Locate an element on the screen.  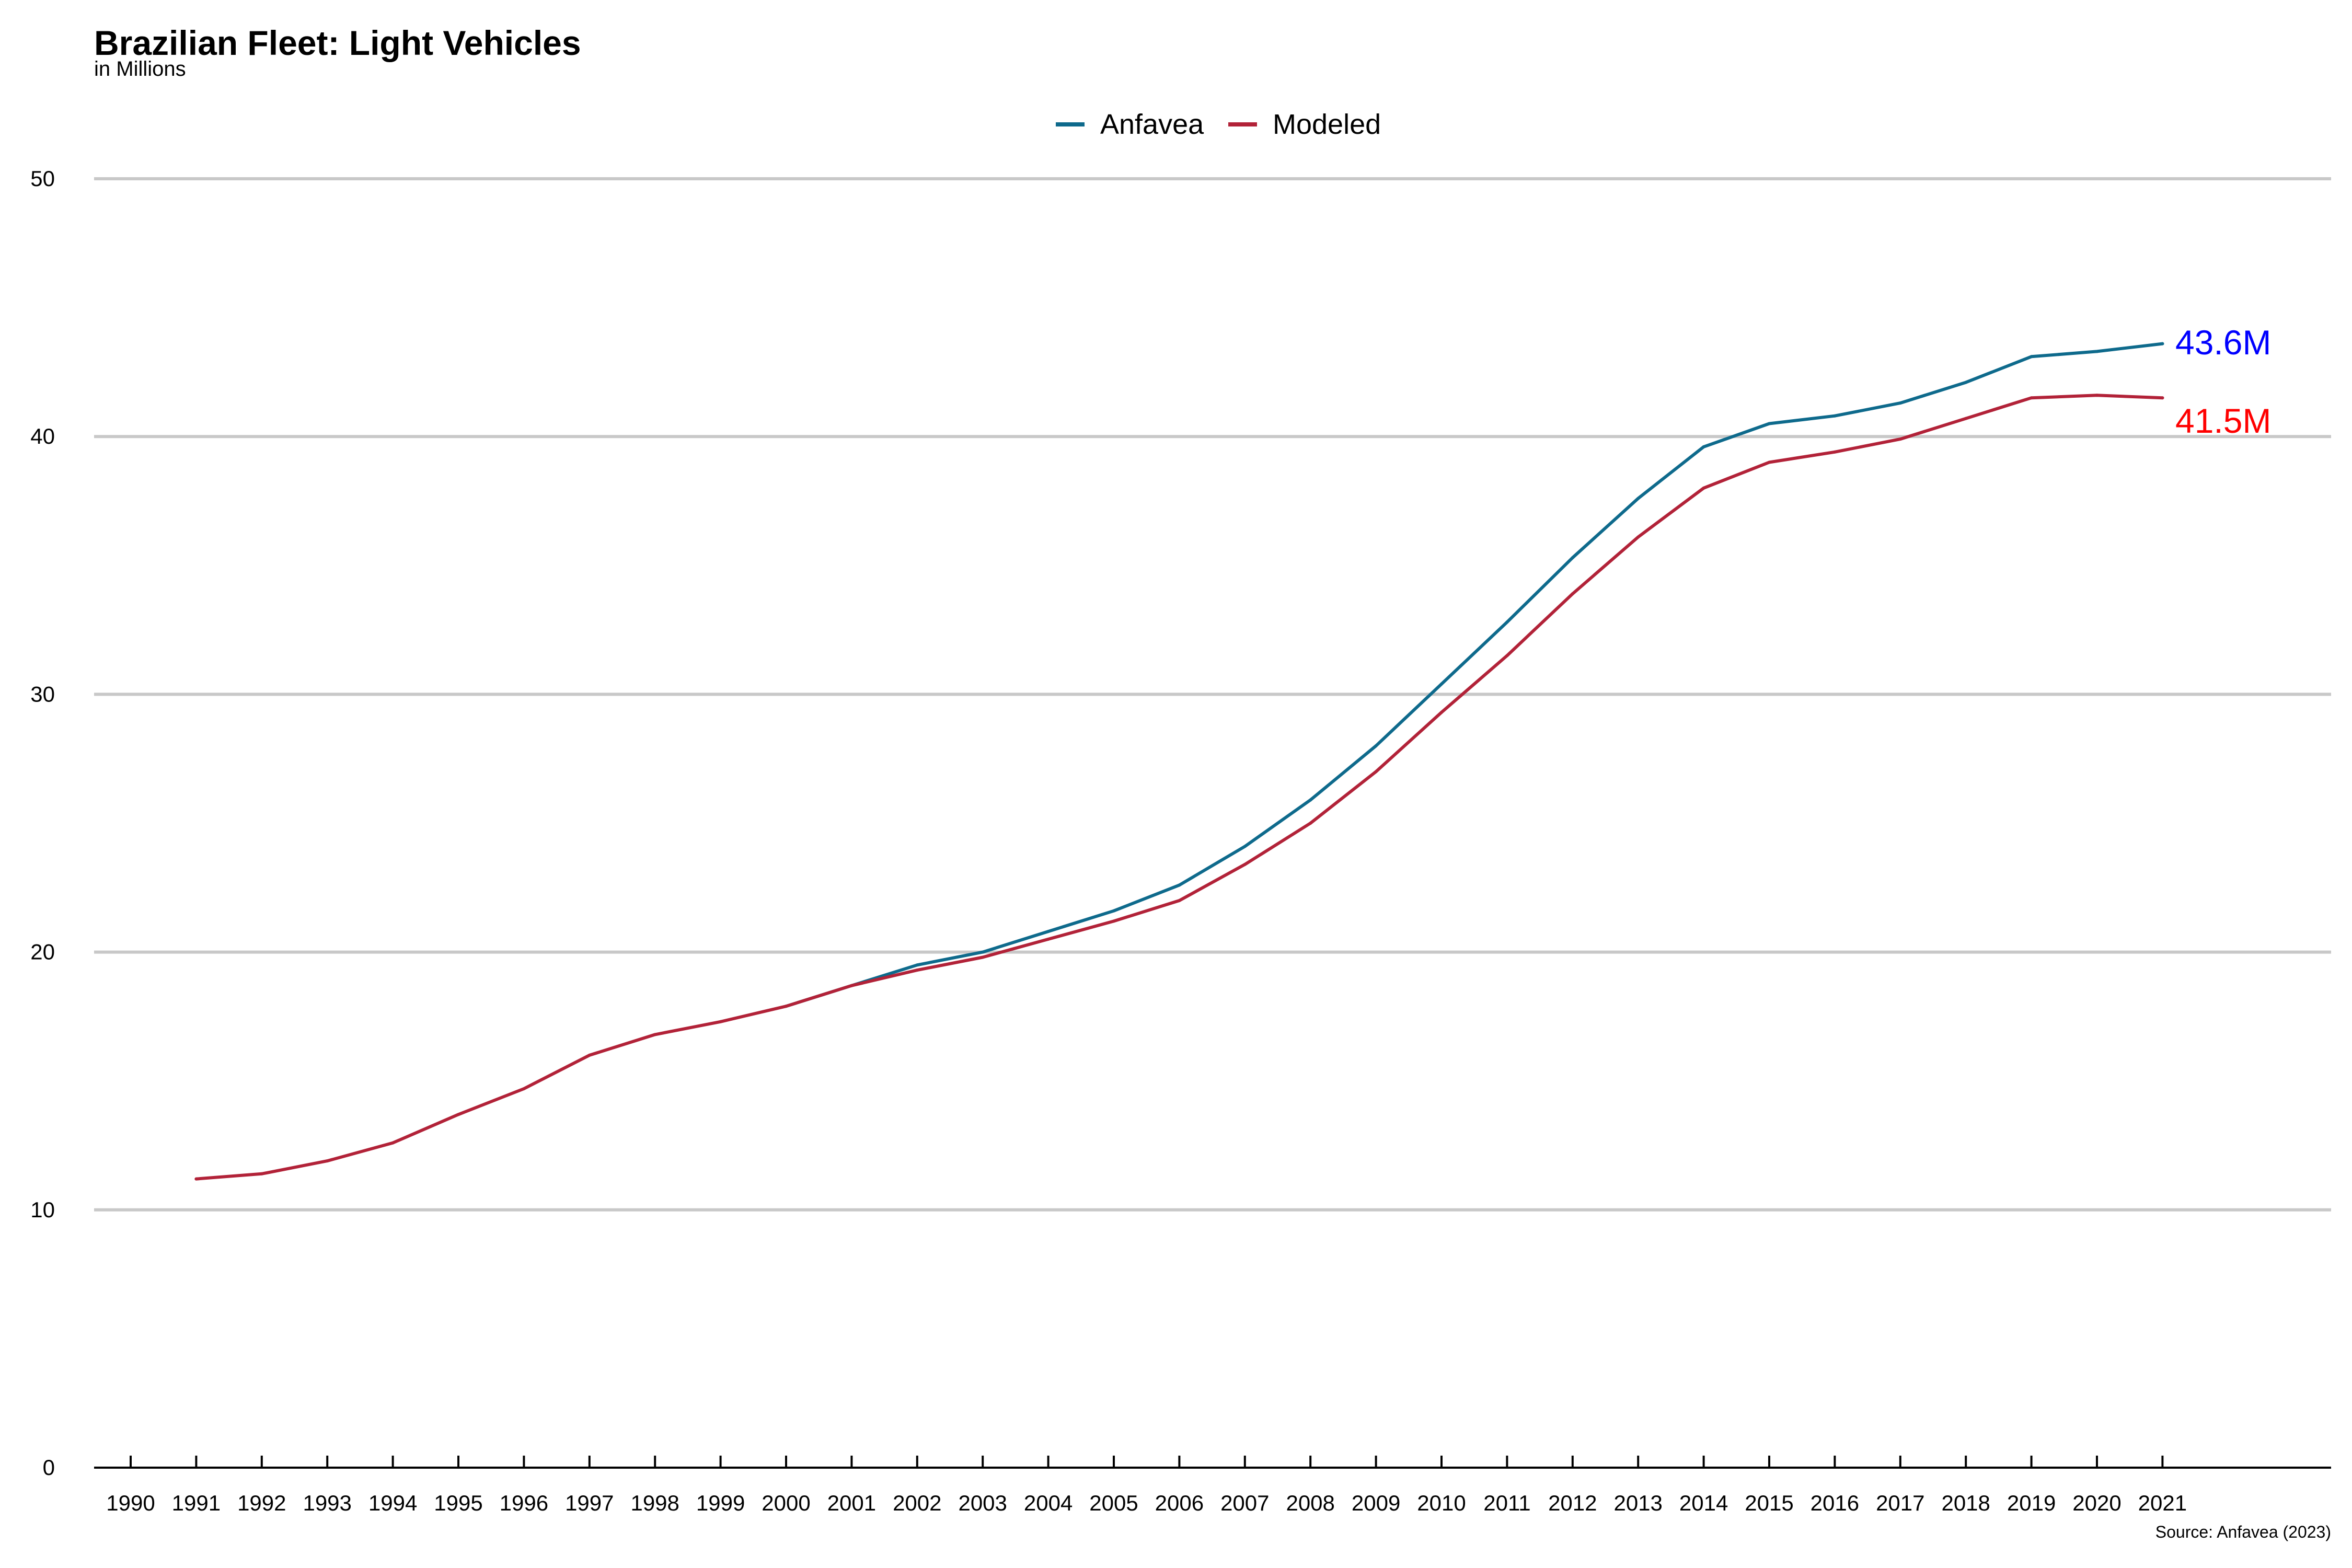
y-tick-label-30: 30 is located at coordinates (42, 694).